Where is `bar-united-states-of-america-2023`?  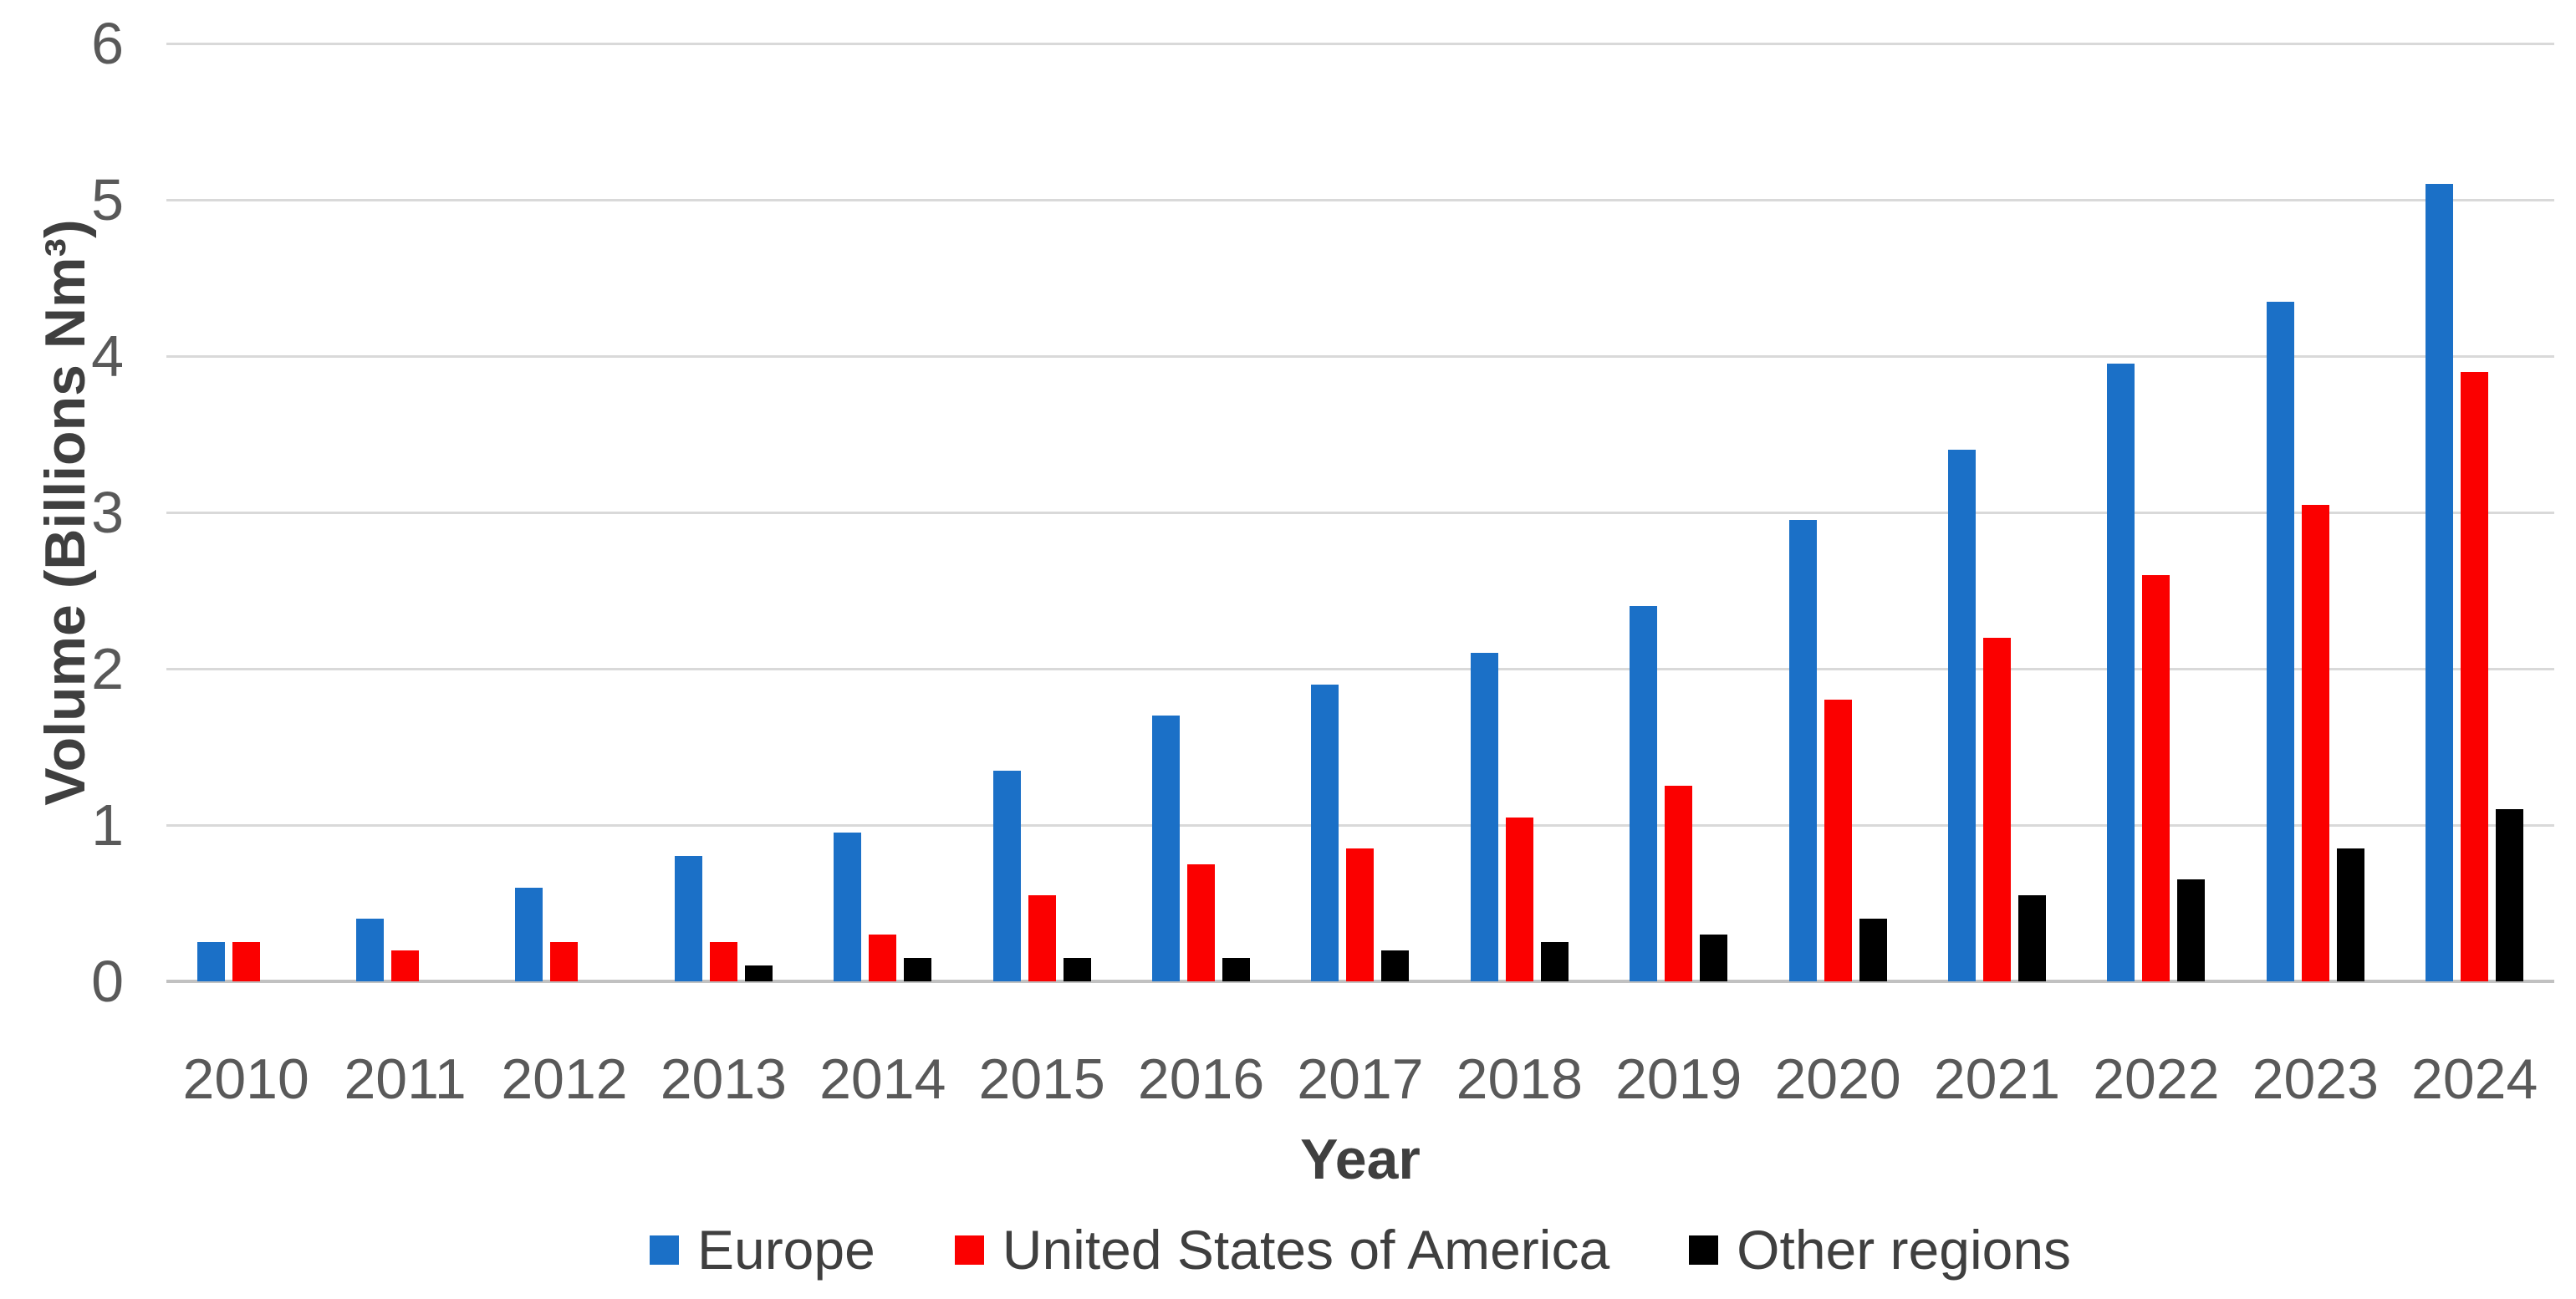
bar-united-states-of-america-2023 is located at coordinates (2315, 742).